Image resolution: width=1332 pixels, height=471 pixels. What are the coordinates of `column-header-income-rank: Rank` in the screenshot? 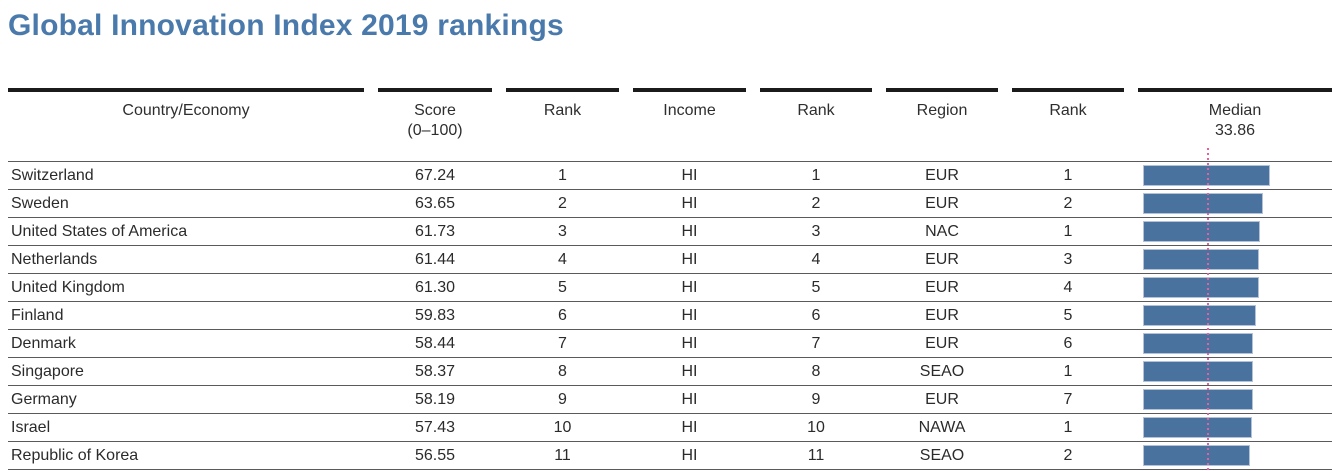 It's located at (816, 124).